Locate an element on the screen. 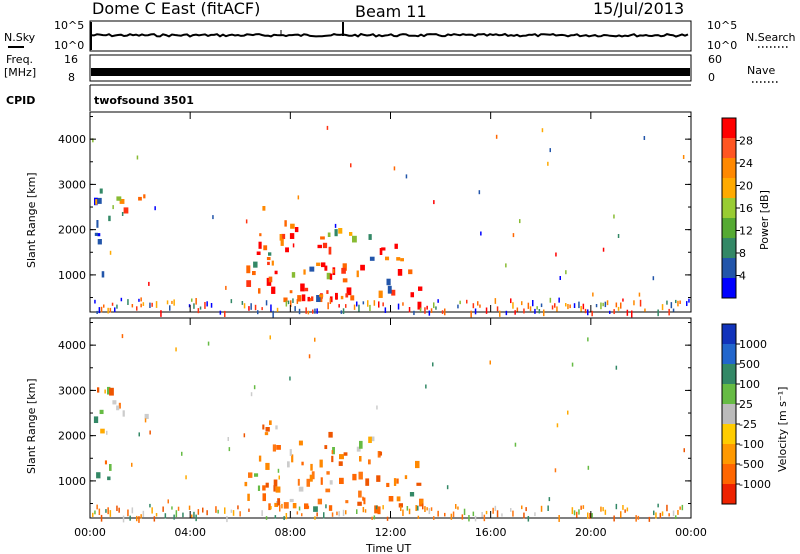 The width and height of the screenshot is (800, 554). freq-tick-bottom: 8 is located at coordinates (71, 77).